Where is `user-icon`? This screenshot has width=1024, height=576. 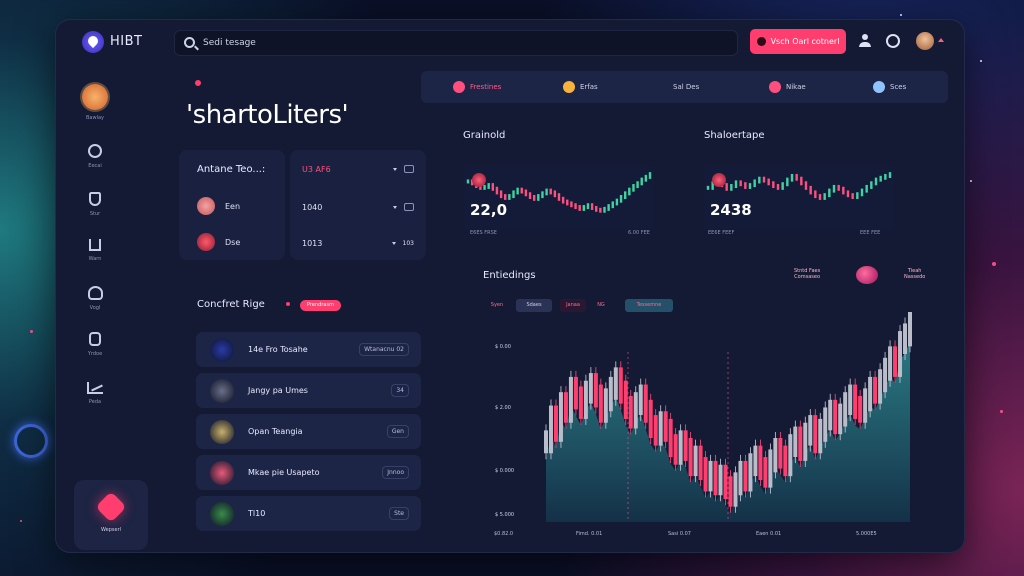 user-icon is located at coordinates (865, 41).